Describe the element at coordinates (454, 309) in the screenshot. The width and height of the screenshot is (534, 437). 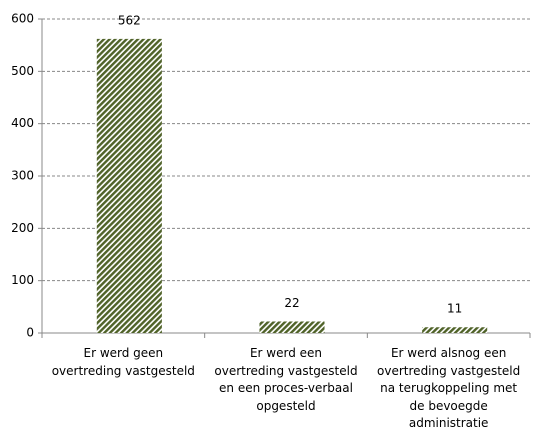
I see `data-label: 11` at that location.